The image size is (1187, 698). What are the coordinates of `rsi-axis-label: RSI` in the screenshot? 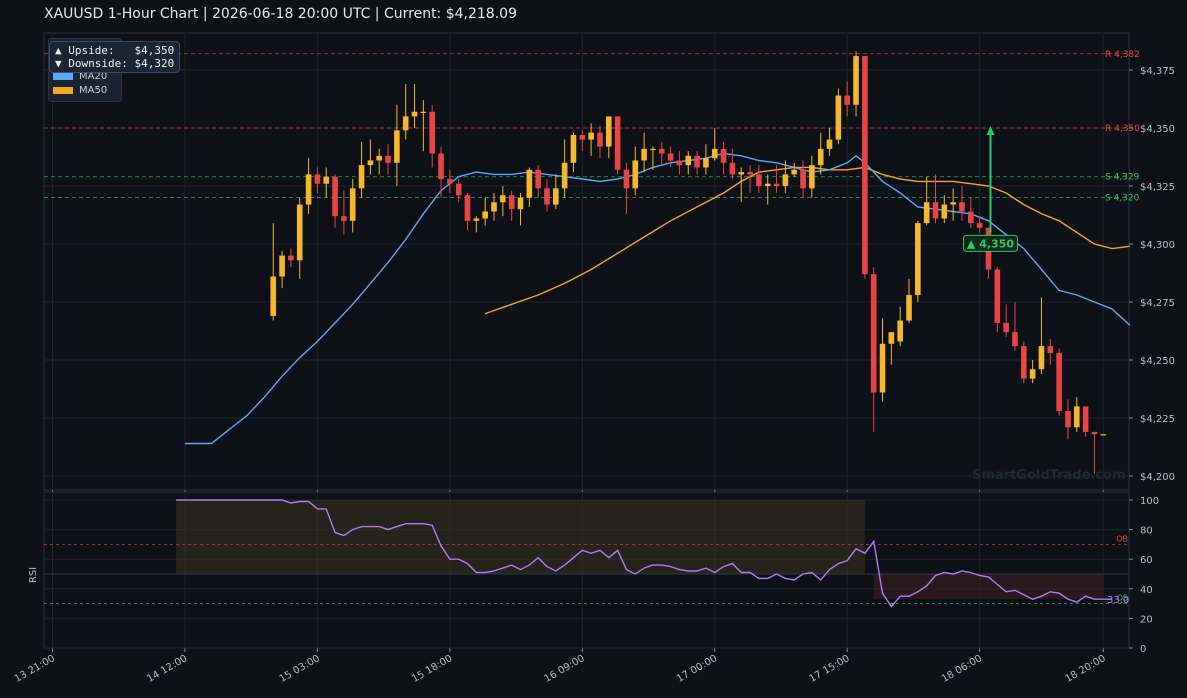 It's located at (33, 575).